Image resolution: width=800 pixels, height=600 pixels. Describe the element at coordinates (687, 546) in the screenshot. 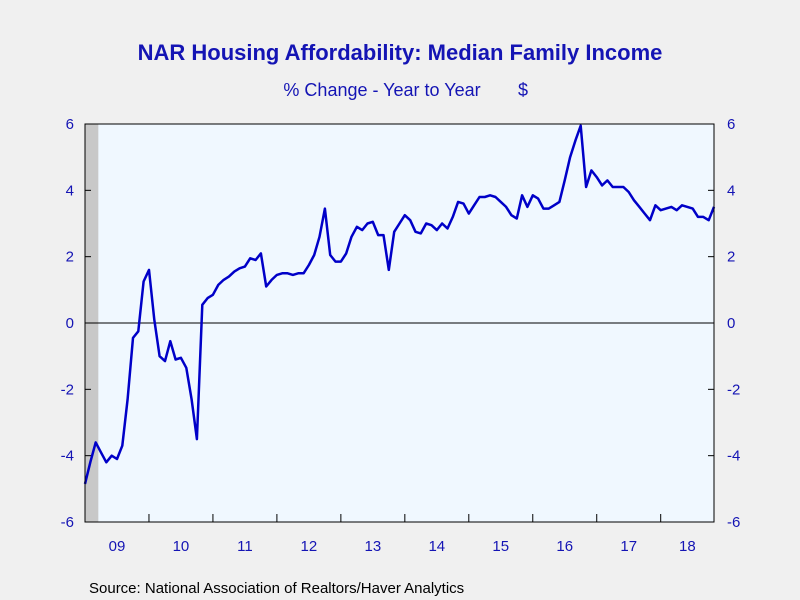

I see `x-tick-label: 18` at that location.